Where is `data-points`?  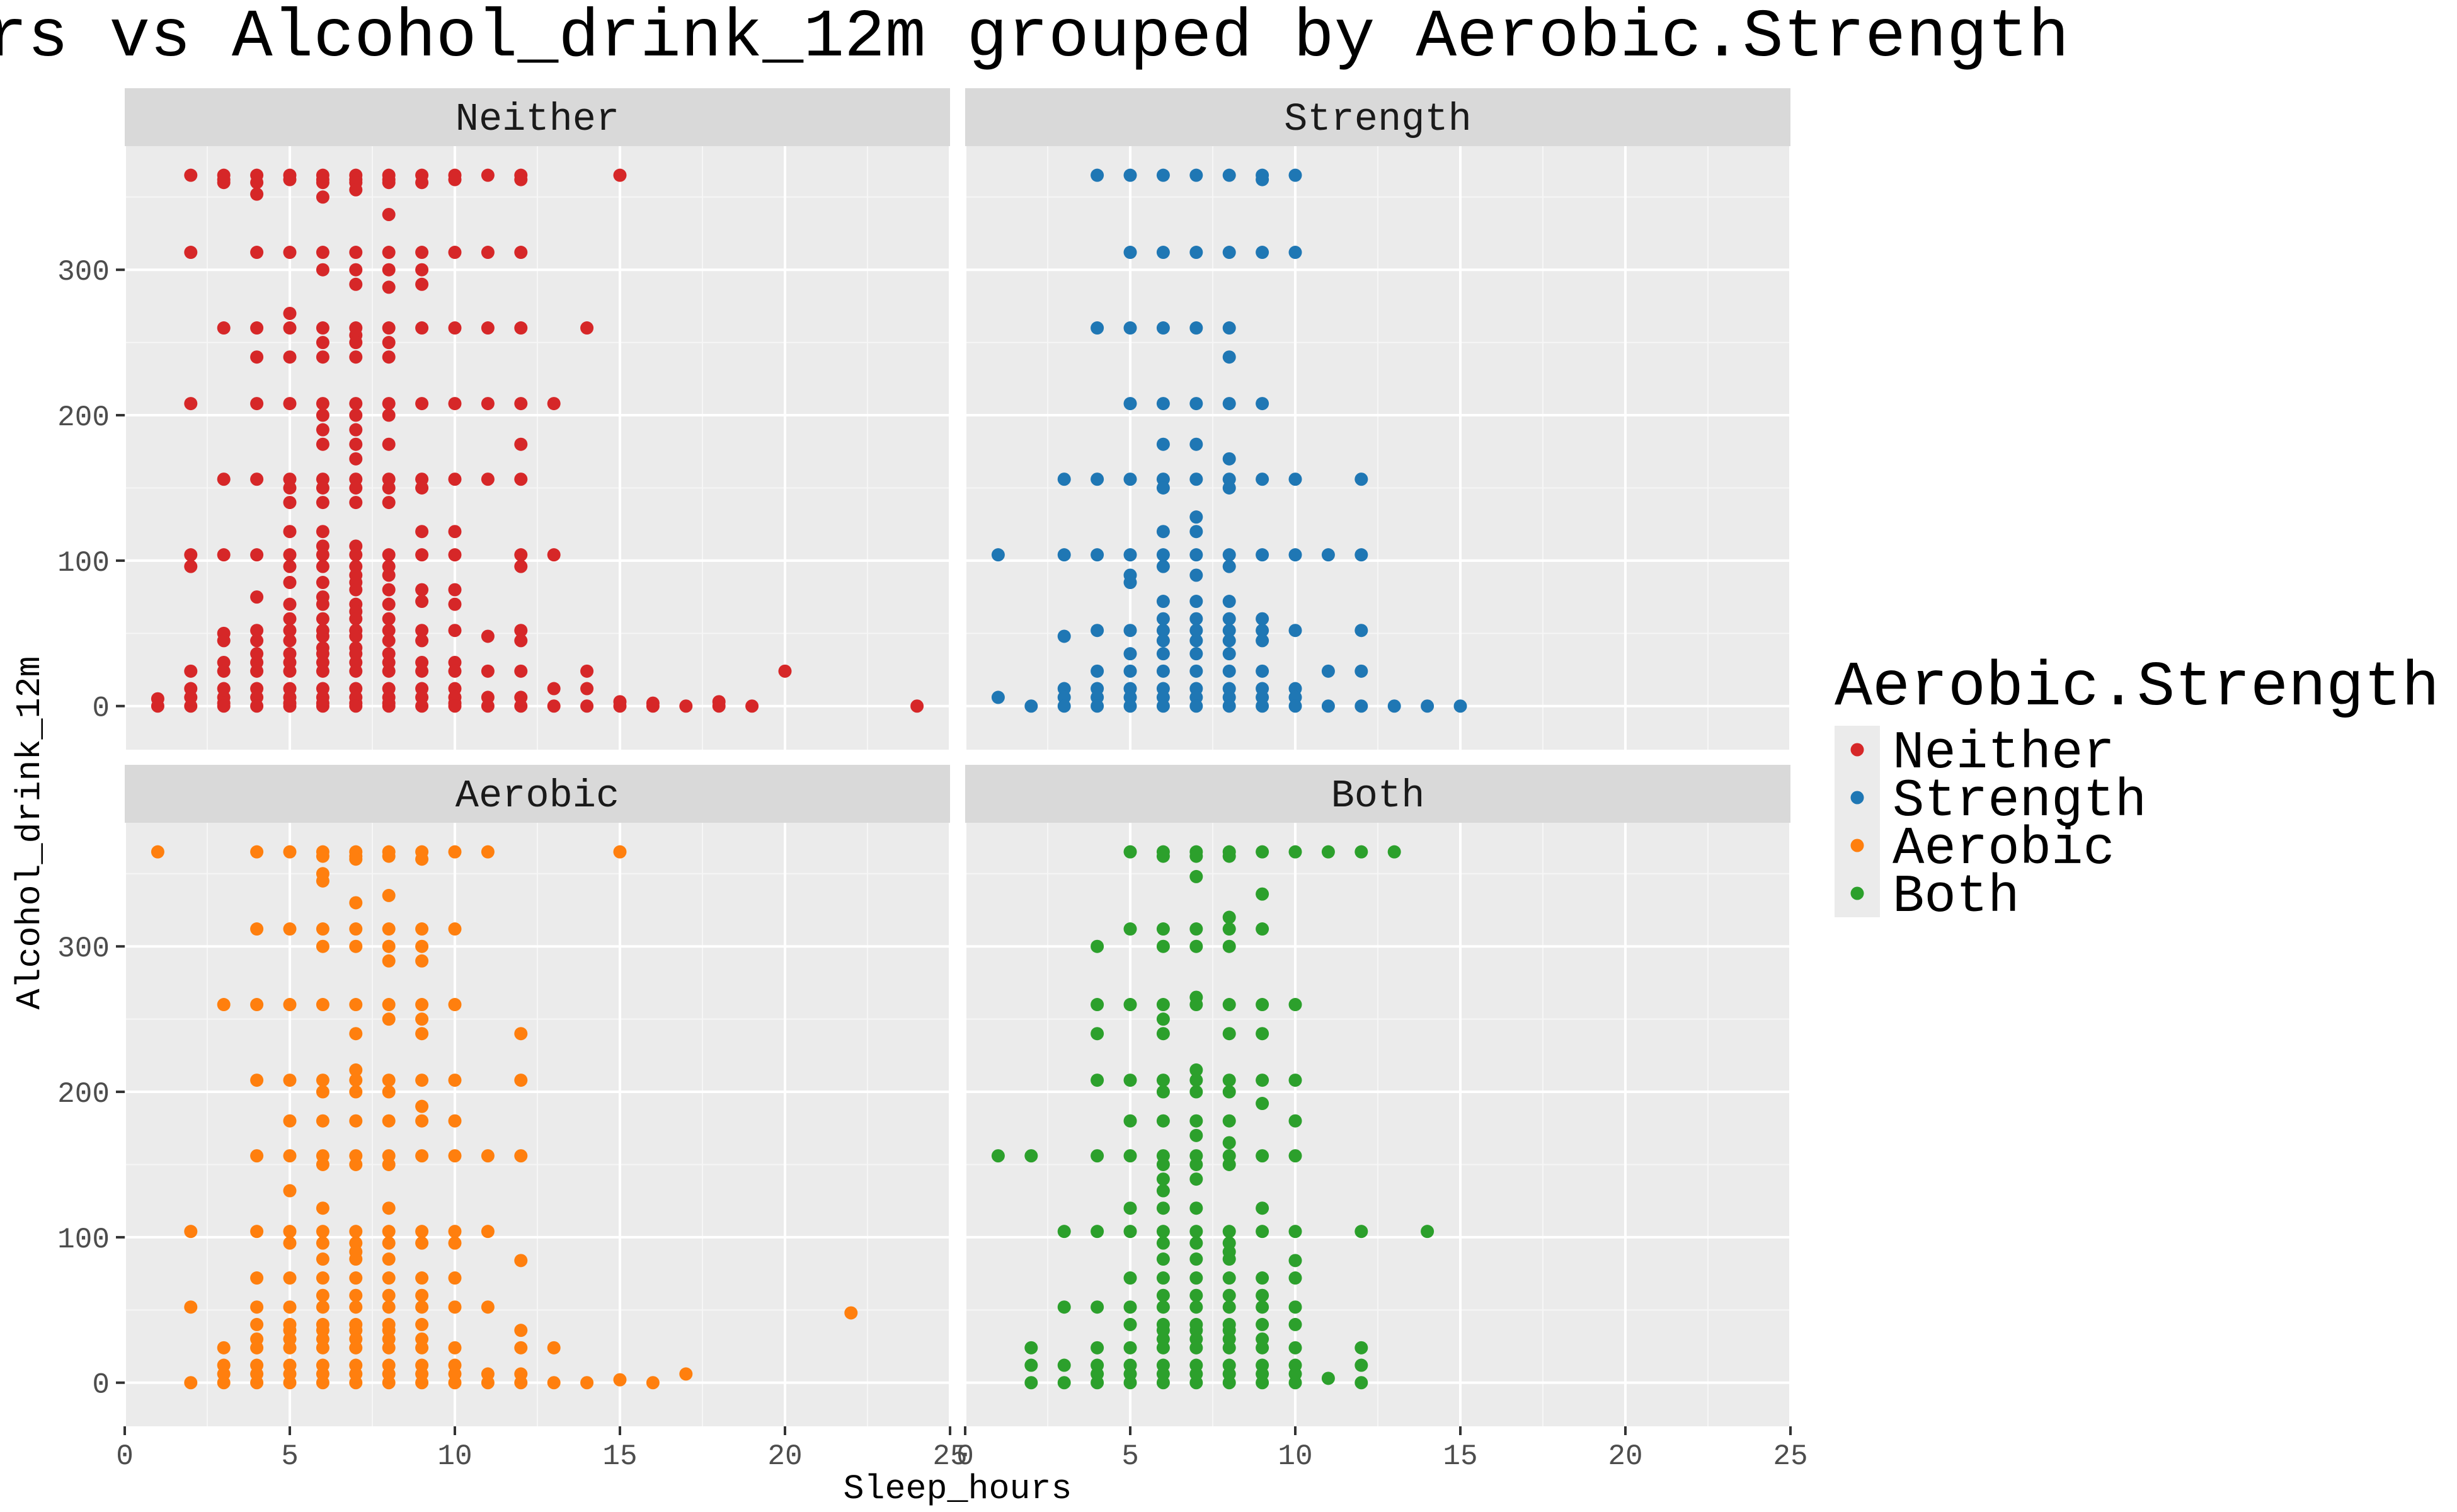
data-points is located at coordinates (537, 440).